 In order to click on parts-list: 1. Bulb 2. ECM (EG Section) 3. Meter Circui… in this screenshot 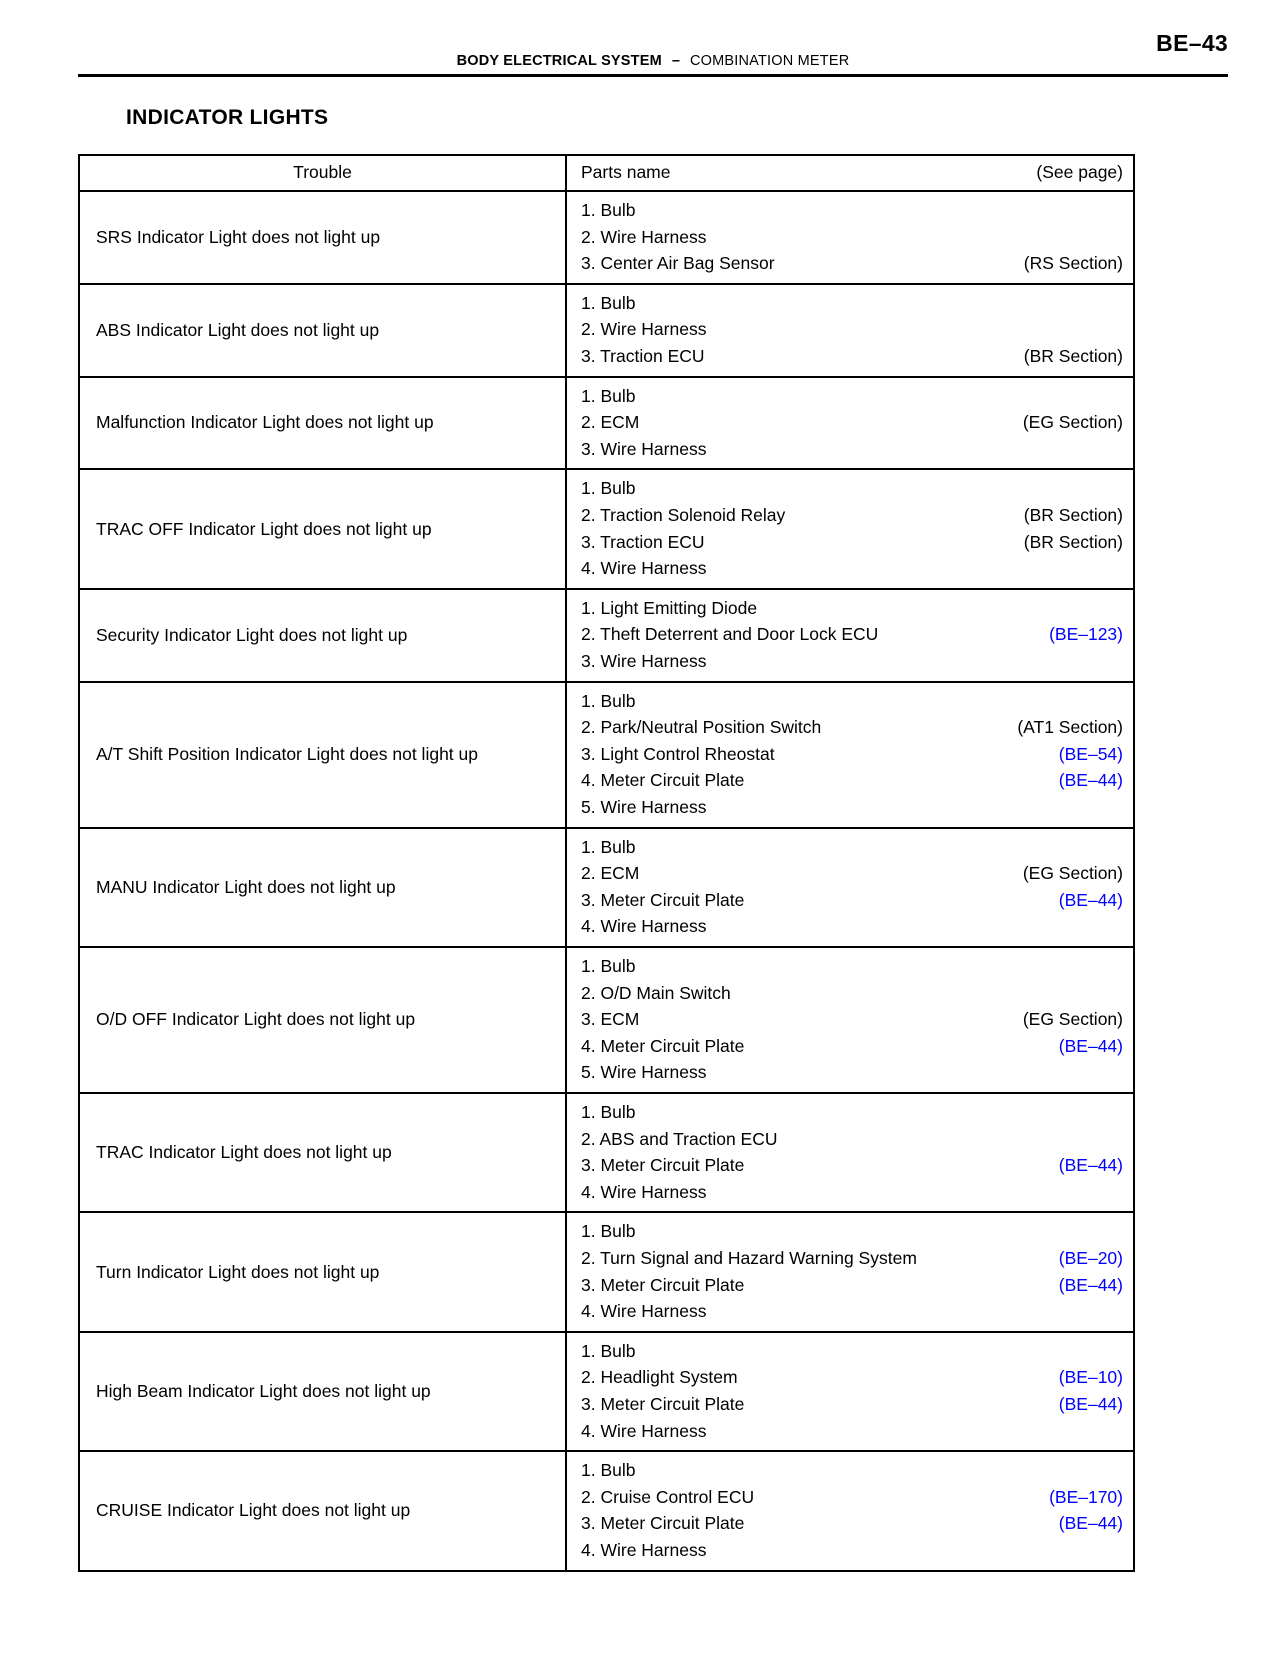, I will do `click(850, 887)`.